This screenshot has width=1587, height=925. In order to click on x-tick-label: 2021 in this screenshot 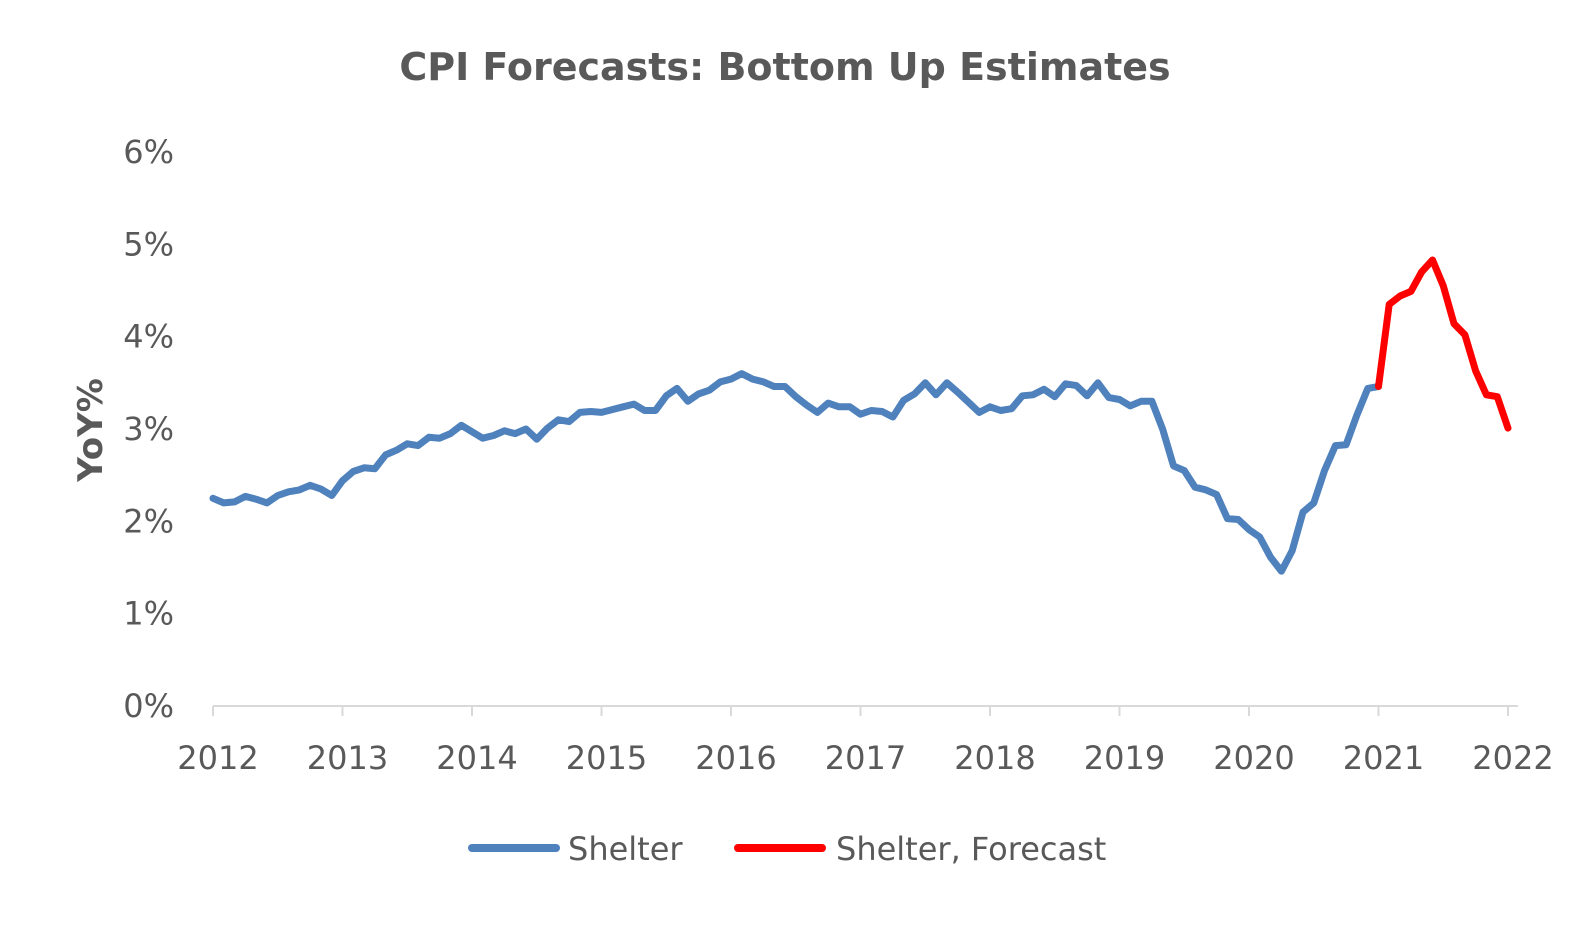, I will do `click(1383, 758)`.